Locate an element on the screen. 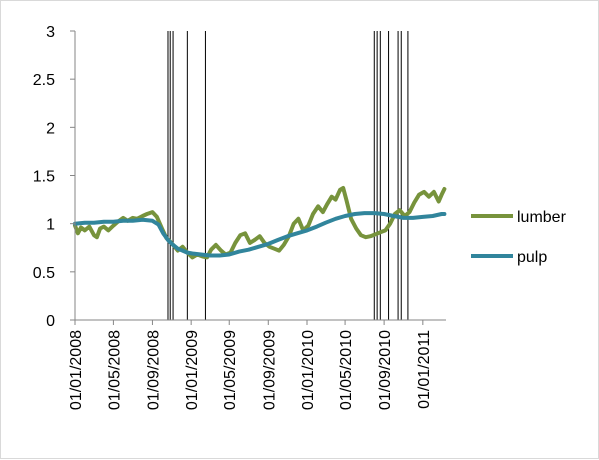  y-tick-label: 1 is located at coordinates (50, 225).